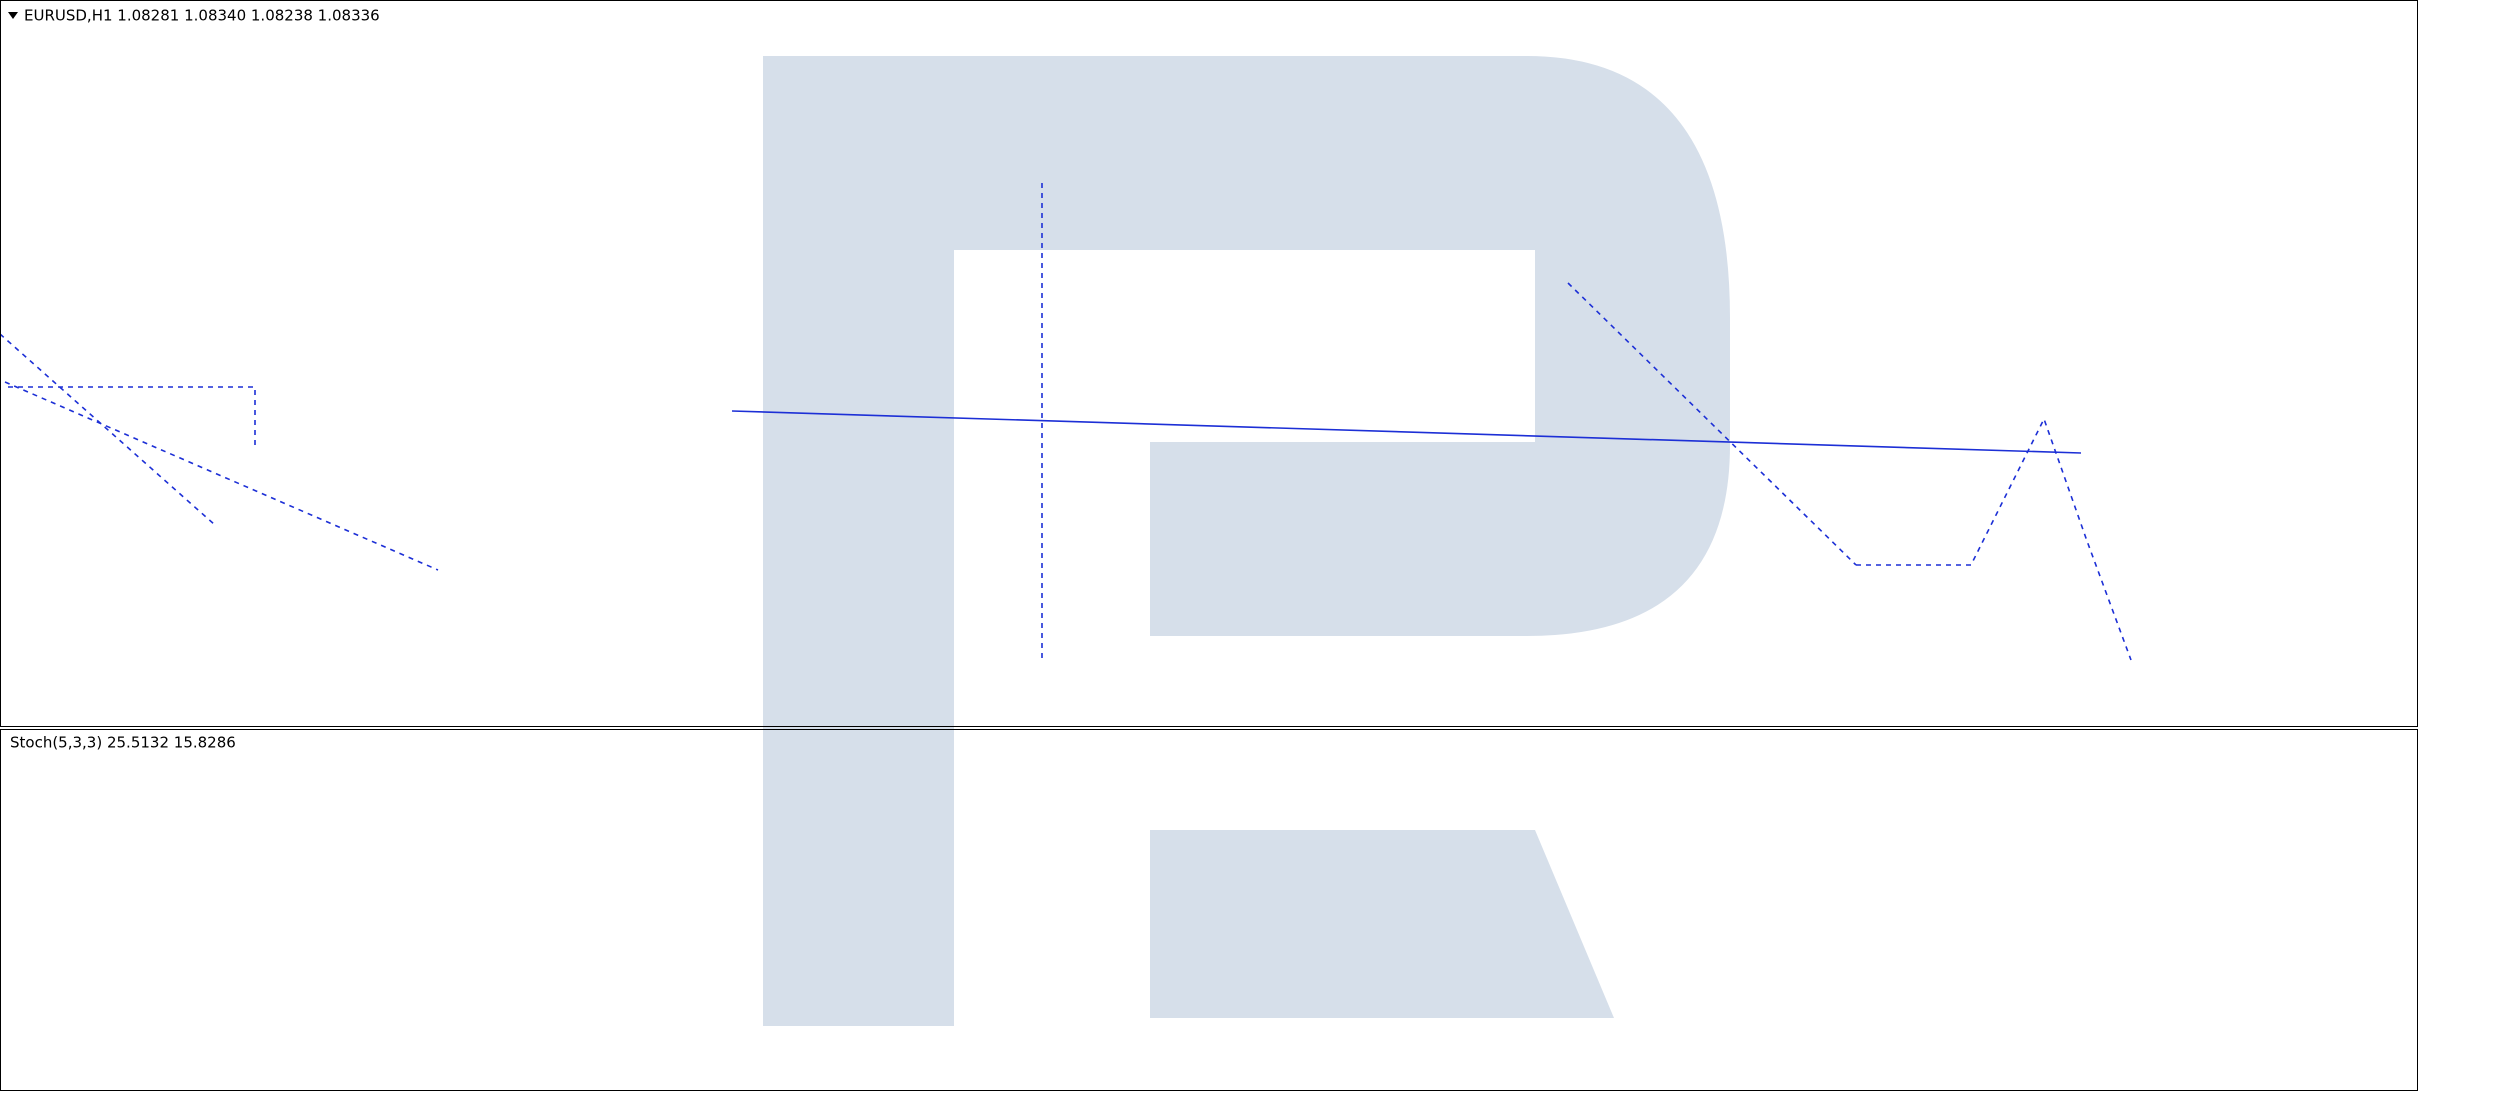  I want to click on watermark-logo, so click(1382, 924).